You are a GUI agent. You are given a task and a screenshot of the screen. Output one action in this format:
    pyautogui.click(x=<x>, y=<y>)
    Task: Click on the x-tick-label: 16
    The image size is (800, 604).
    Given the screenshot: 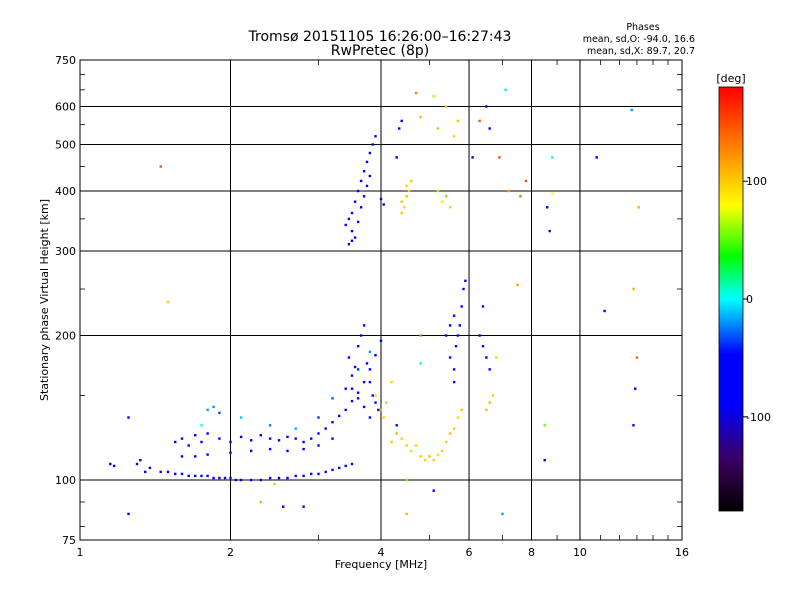 What is the action you would take?
    pyautogui.click(x=682, y=552)
    